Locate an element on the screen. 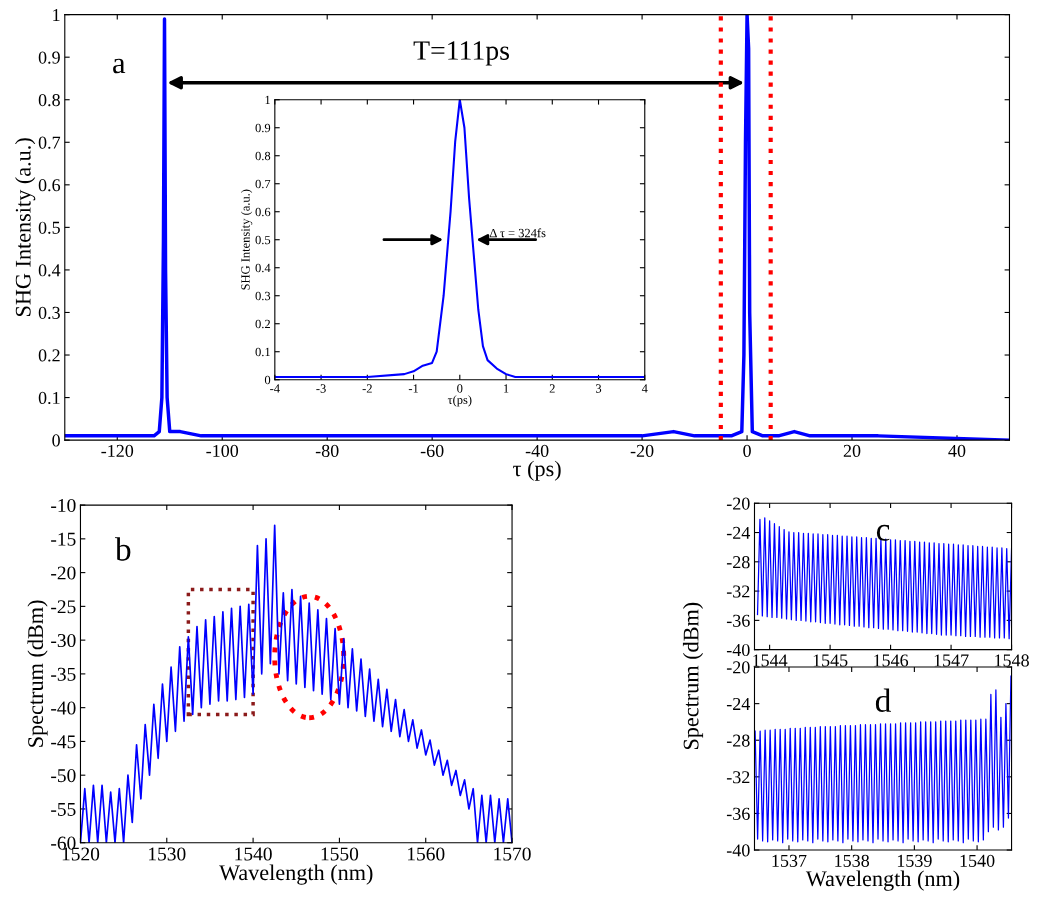 The width and height of the screenshot is (1045, 915). x-tick-label: -80 is located at coordinates (327, 450).